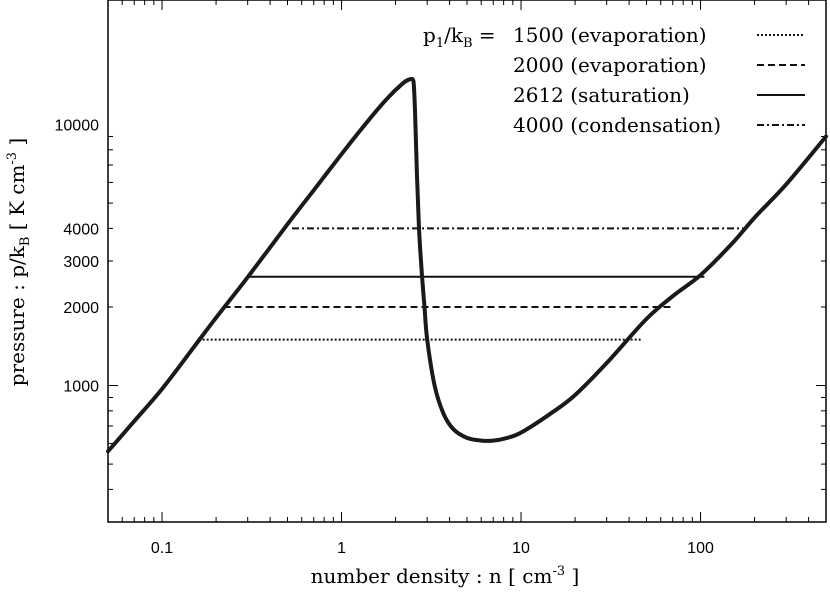 The width and height of the screenshot is (830, 593). Describe the element at coordinates (77, 126) in the screenshot. I see `y-tick-label: 10000` at that location.